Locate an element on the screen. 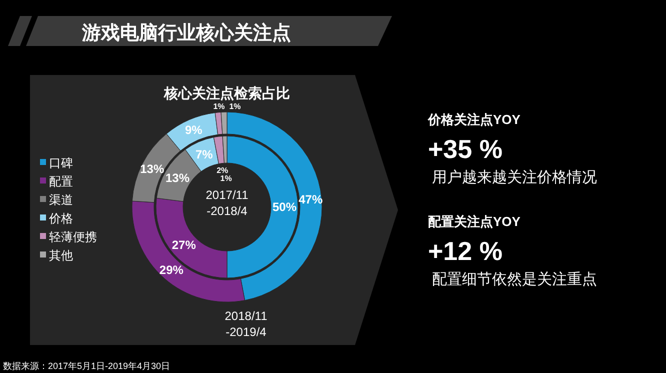 This screenshot has width=666, height=373. data-label: 50% is located at coordinates (284, 207).